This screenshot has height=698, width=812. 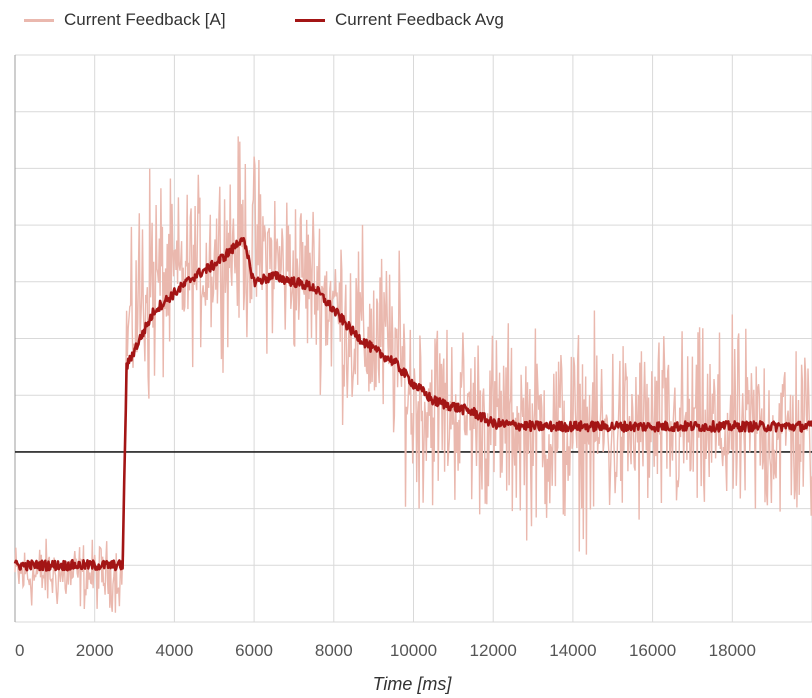 What do you see at coordinates (174, 650) in the screenshot?
I see `x-tick-label: 4000` at bounding box center [174, 650].